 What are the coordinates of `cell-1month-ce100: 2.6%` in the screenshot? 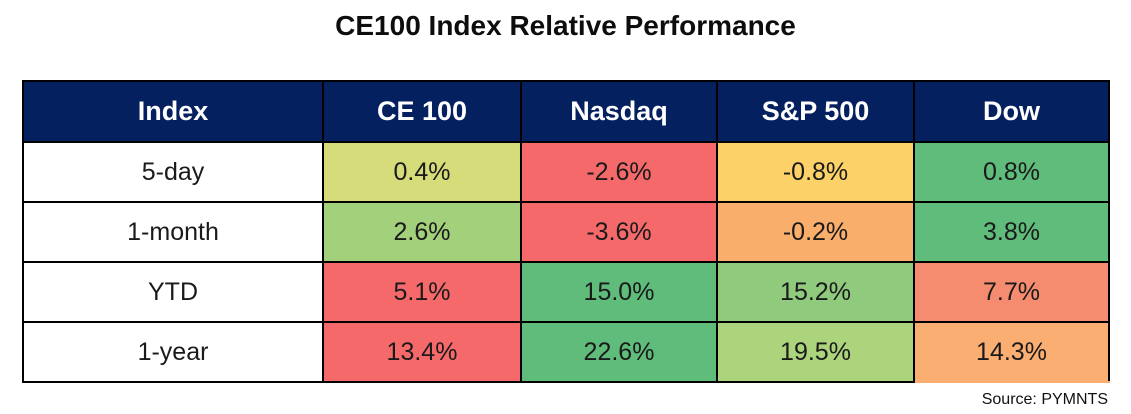 It's located at (422, 232).